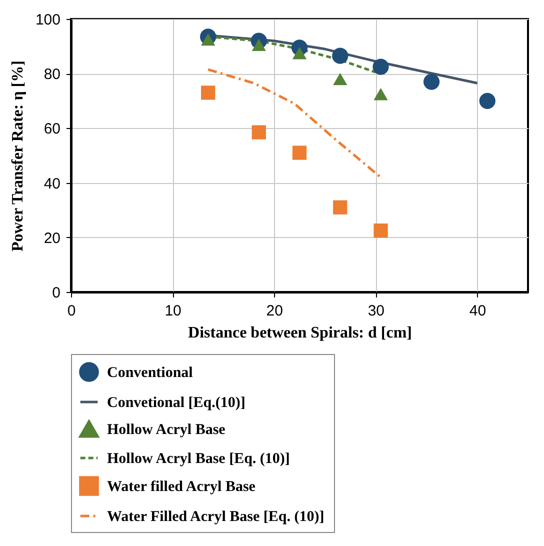 This screenshot has height=546, width=544. What do you see at coordinates (181, 487) in the screenshot?
I see `legend-label: Water filled Acryl Base` at bounding box center [181, 487].